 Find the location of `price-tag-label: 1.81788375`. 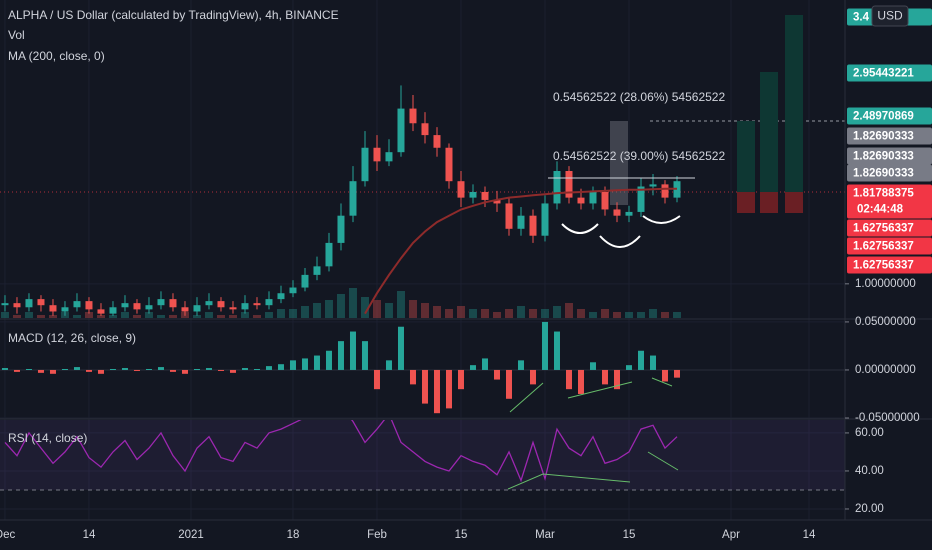

price-tag-label: 1.81788375 is located at coordinates (883, 194).